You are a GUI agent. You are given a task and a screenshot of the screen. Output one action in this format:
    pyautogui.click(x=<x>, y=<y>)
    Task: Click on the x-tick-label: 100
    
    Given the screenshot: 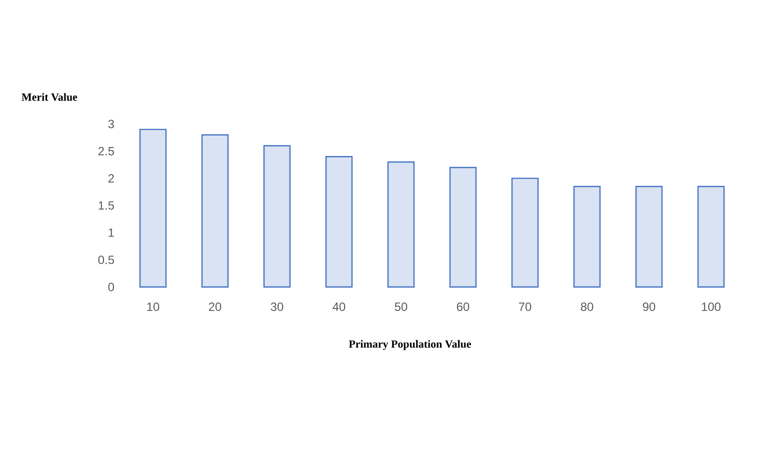 What is the action you would take?
    pyautogui.click(x=711, y=306)
    